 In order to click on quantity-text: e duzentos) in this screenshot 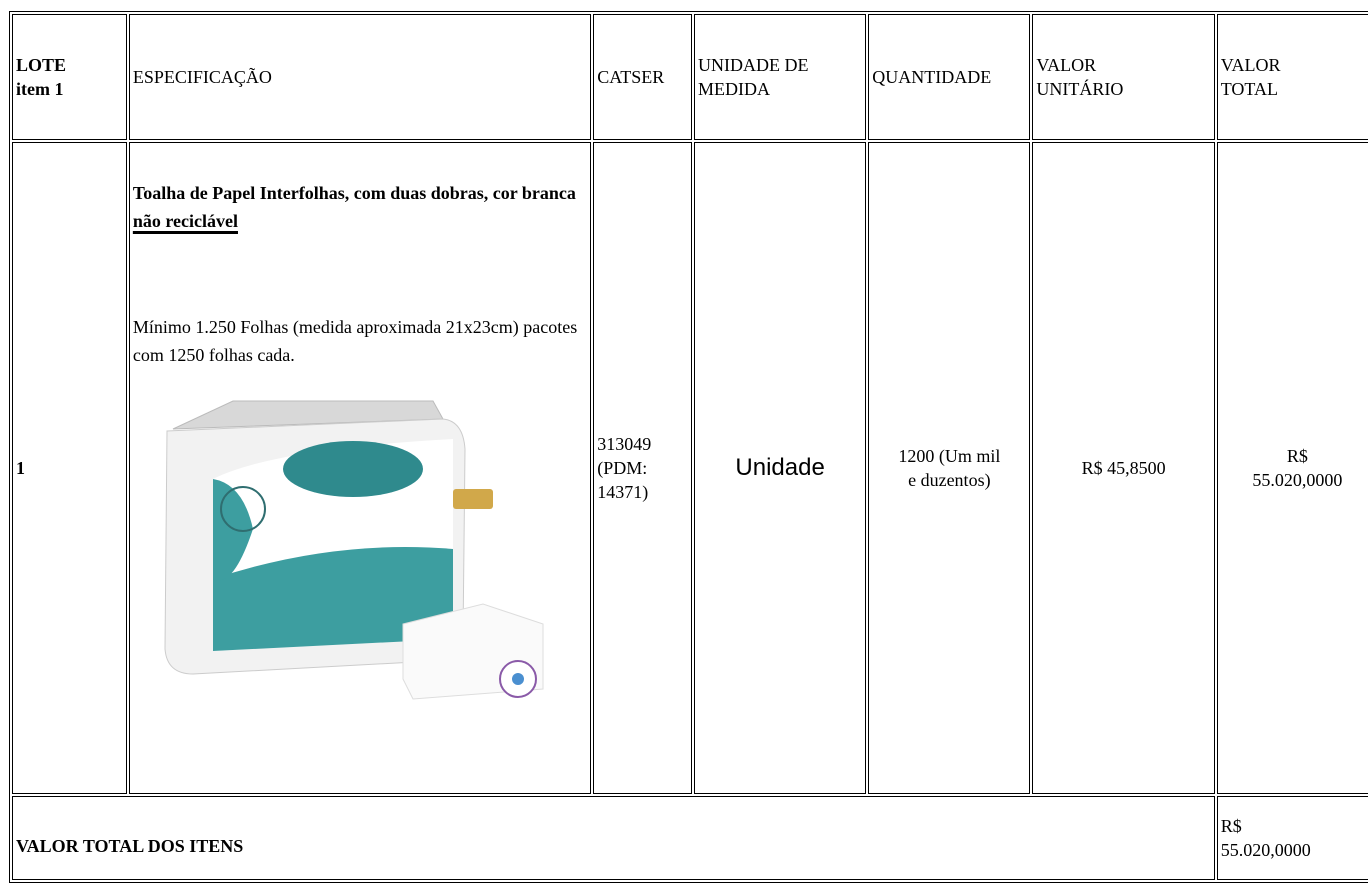, I will do `click(949, 480)`.